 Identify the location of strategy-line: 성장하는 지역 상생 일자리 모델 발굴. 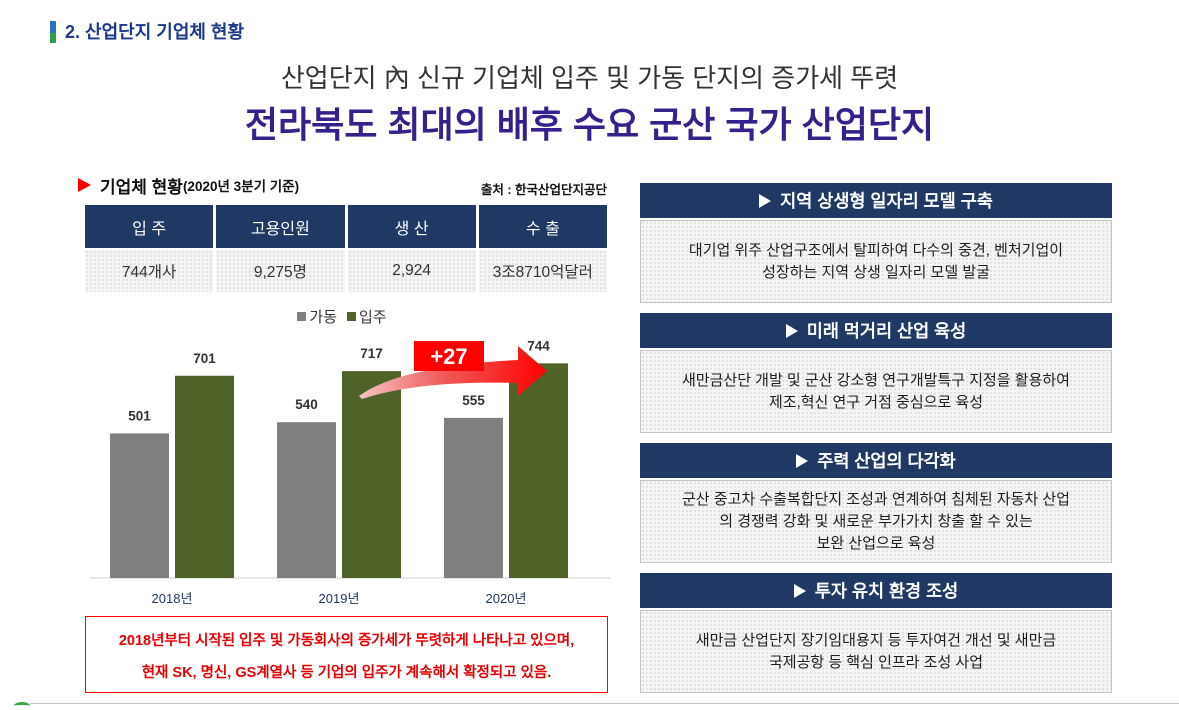
(876, 272).